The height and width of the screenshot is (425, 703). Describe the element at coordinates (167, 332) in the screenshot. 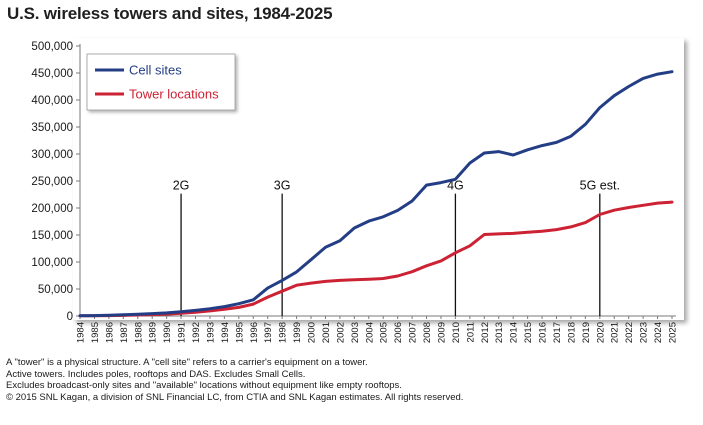

I see `x-tick-label: 1990` at that location.